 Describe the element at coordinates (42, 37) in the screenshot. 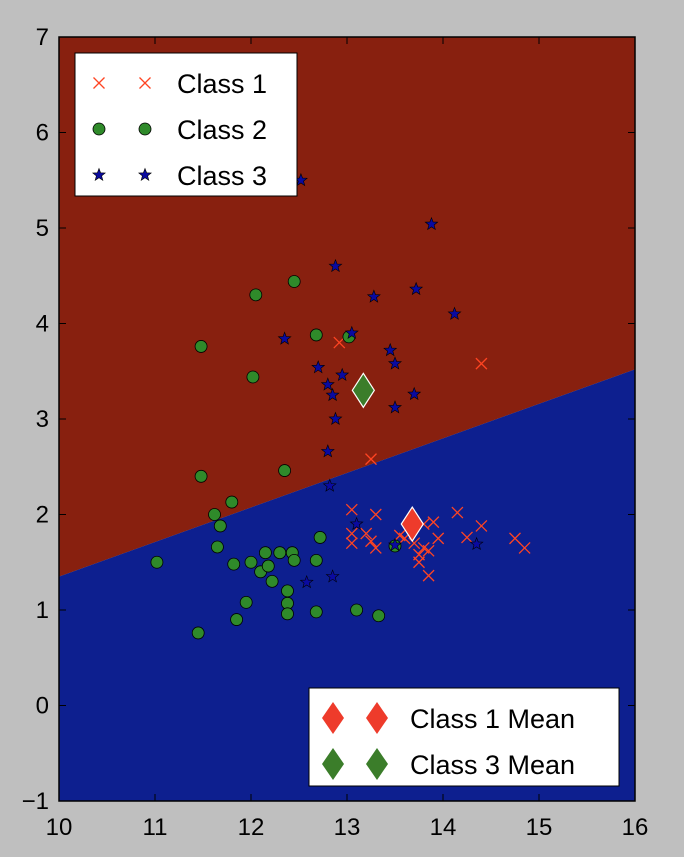

I see `y-tick-label: 7` at that location.